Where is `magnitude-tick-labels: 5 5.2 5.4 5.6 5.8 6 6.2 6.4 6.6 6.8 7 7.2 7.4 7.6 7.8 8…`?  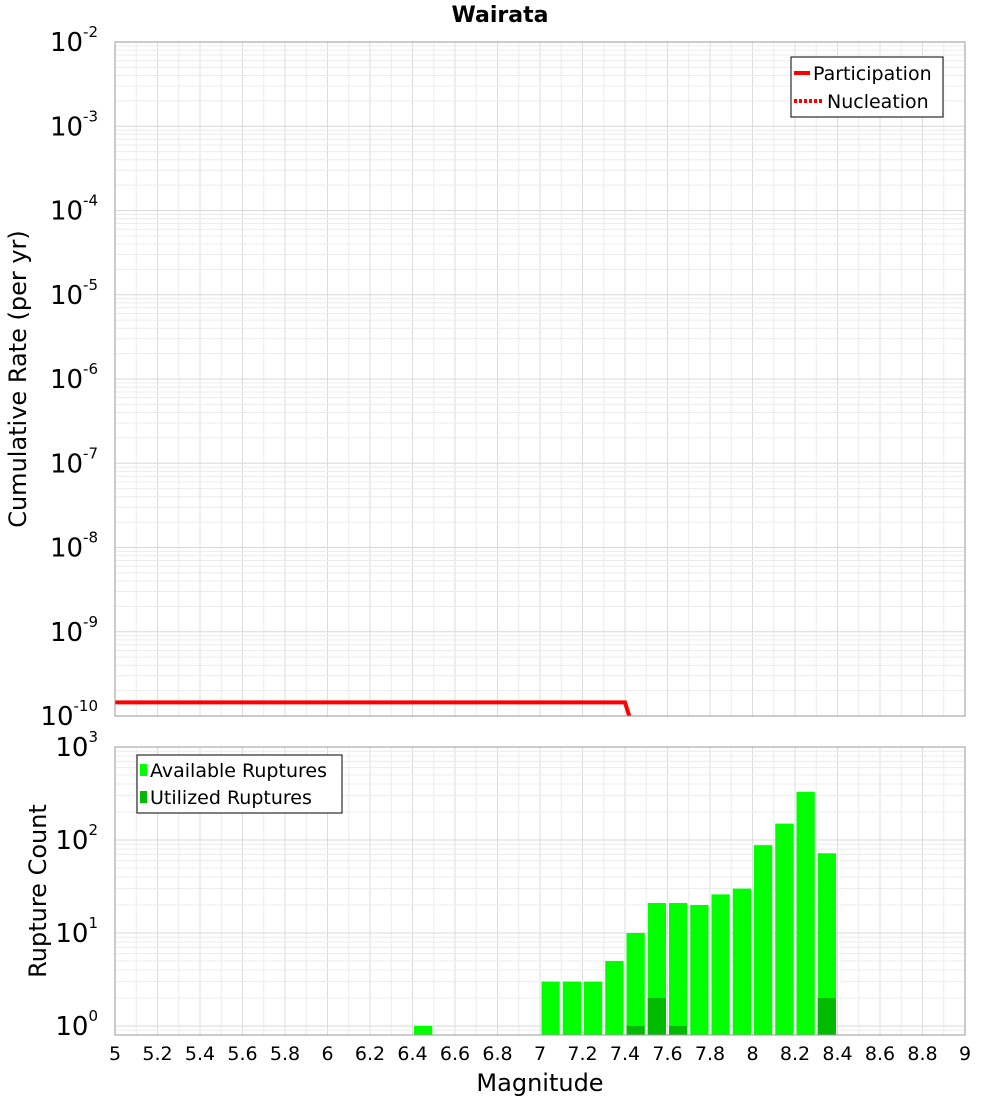
magnitude-tick-labels: 5 5.2 5.4 5.6 5.8 6 6.2 6.4 6.6 6.8 7 7.2 7.4 7.6 7.8 8… is located at coordinates (540, 1054).